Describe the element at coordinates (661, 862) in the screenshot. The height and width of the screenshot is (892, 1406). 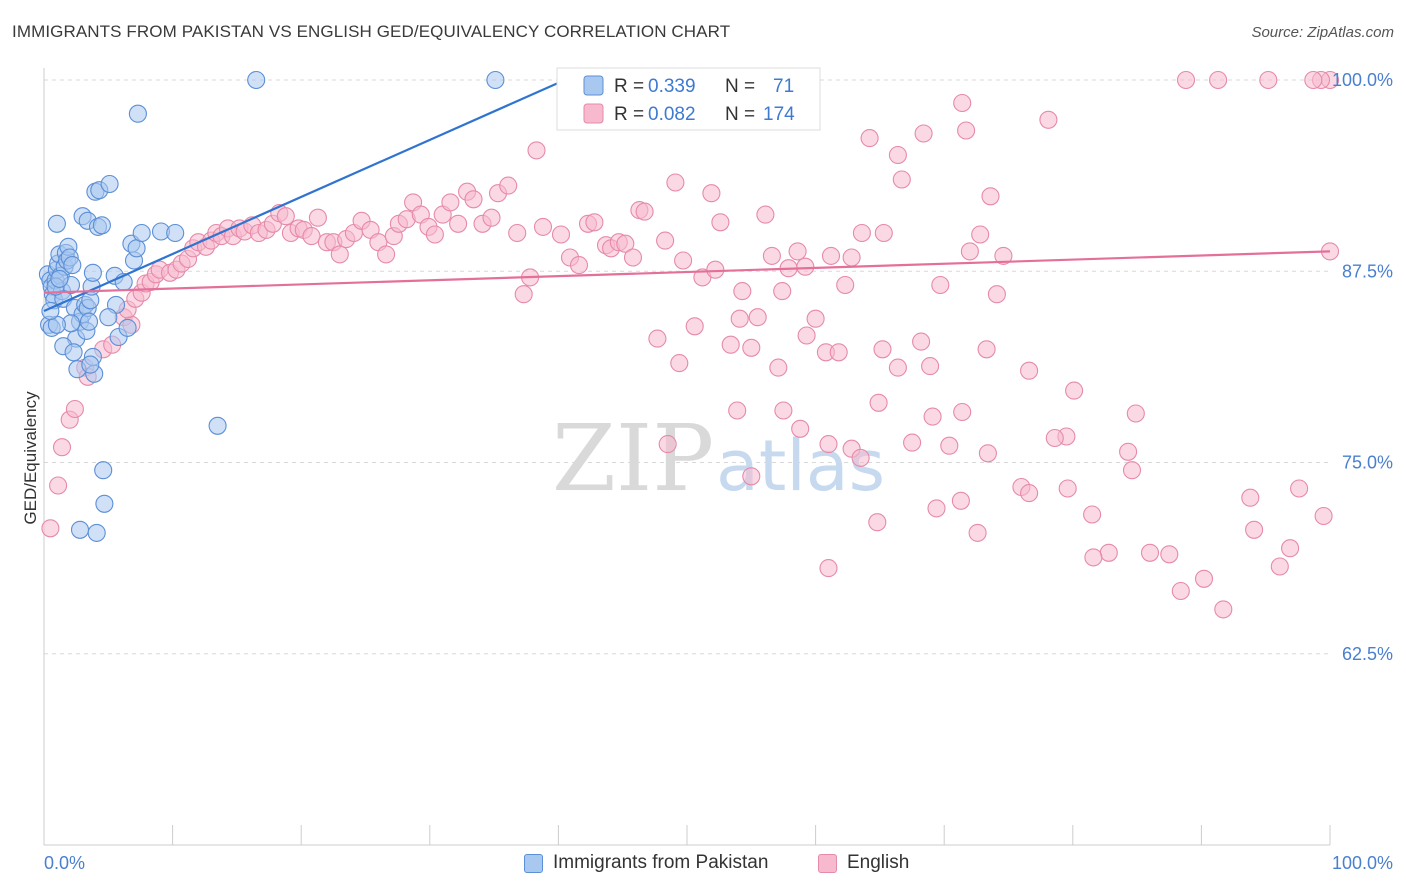
I see `legend-label-pakistan: Immigrants from Pakistan` at that location.